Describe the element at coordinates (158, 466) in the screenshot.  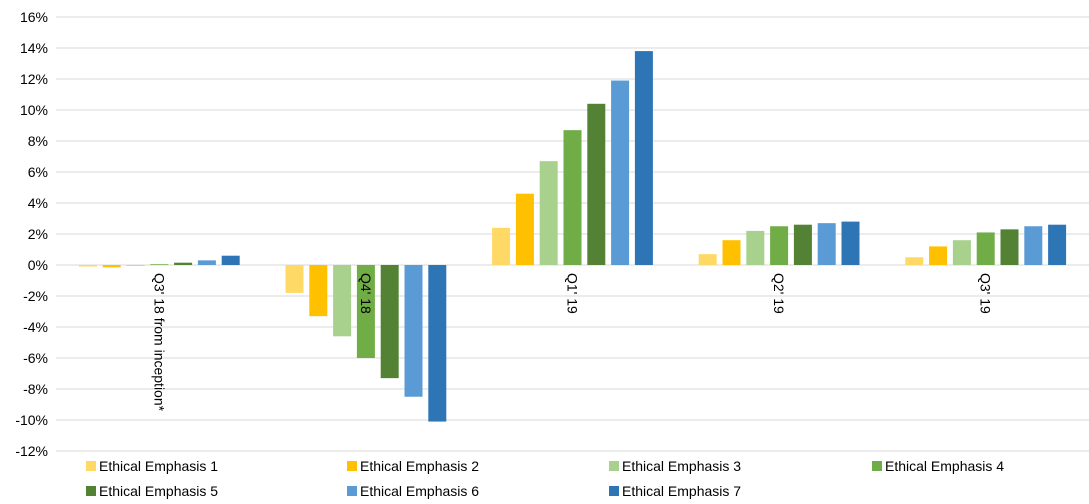
I see `legend-label: Ethical Emphasis 1` at that location.